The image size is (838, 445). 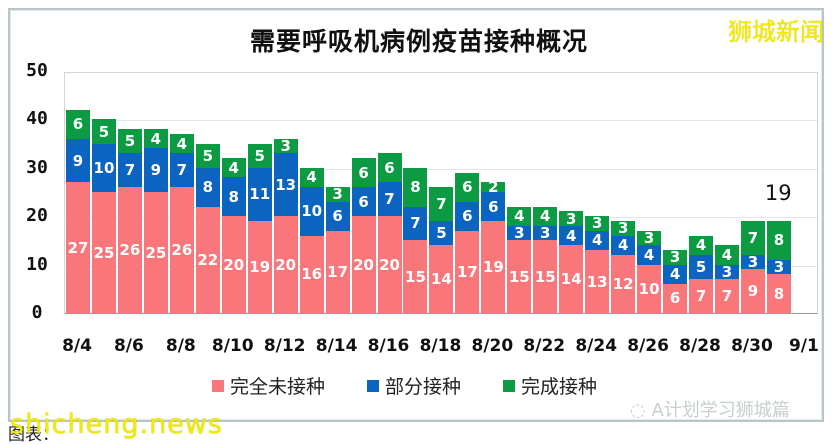 I want to click on bar-8-15: 20 6 6, so click(x=363, y=235).